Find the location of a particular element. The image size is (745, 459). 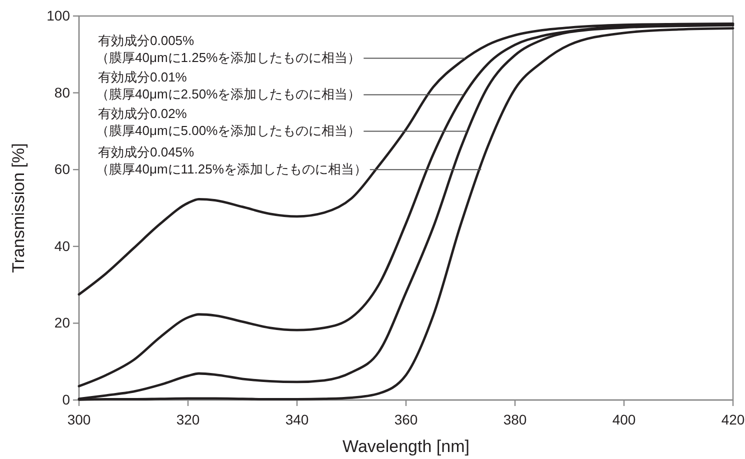

x-tick-label: 340 is located at coordinates (297, 419).